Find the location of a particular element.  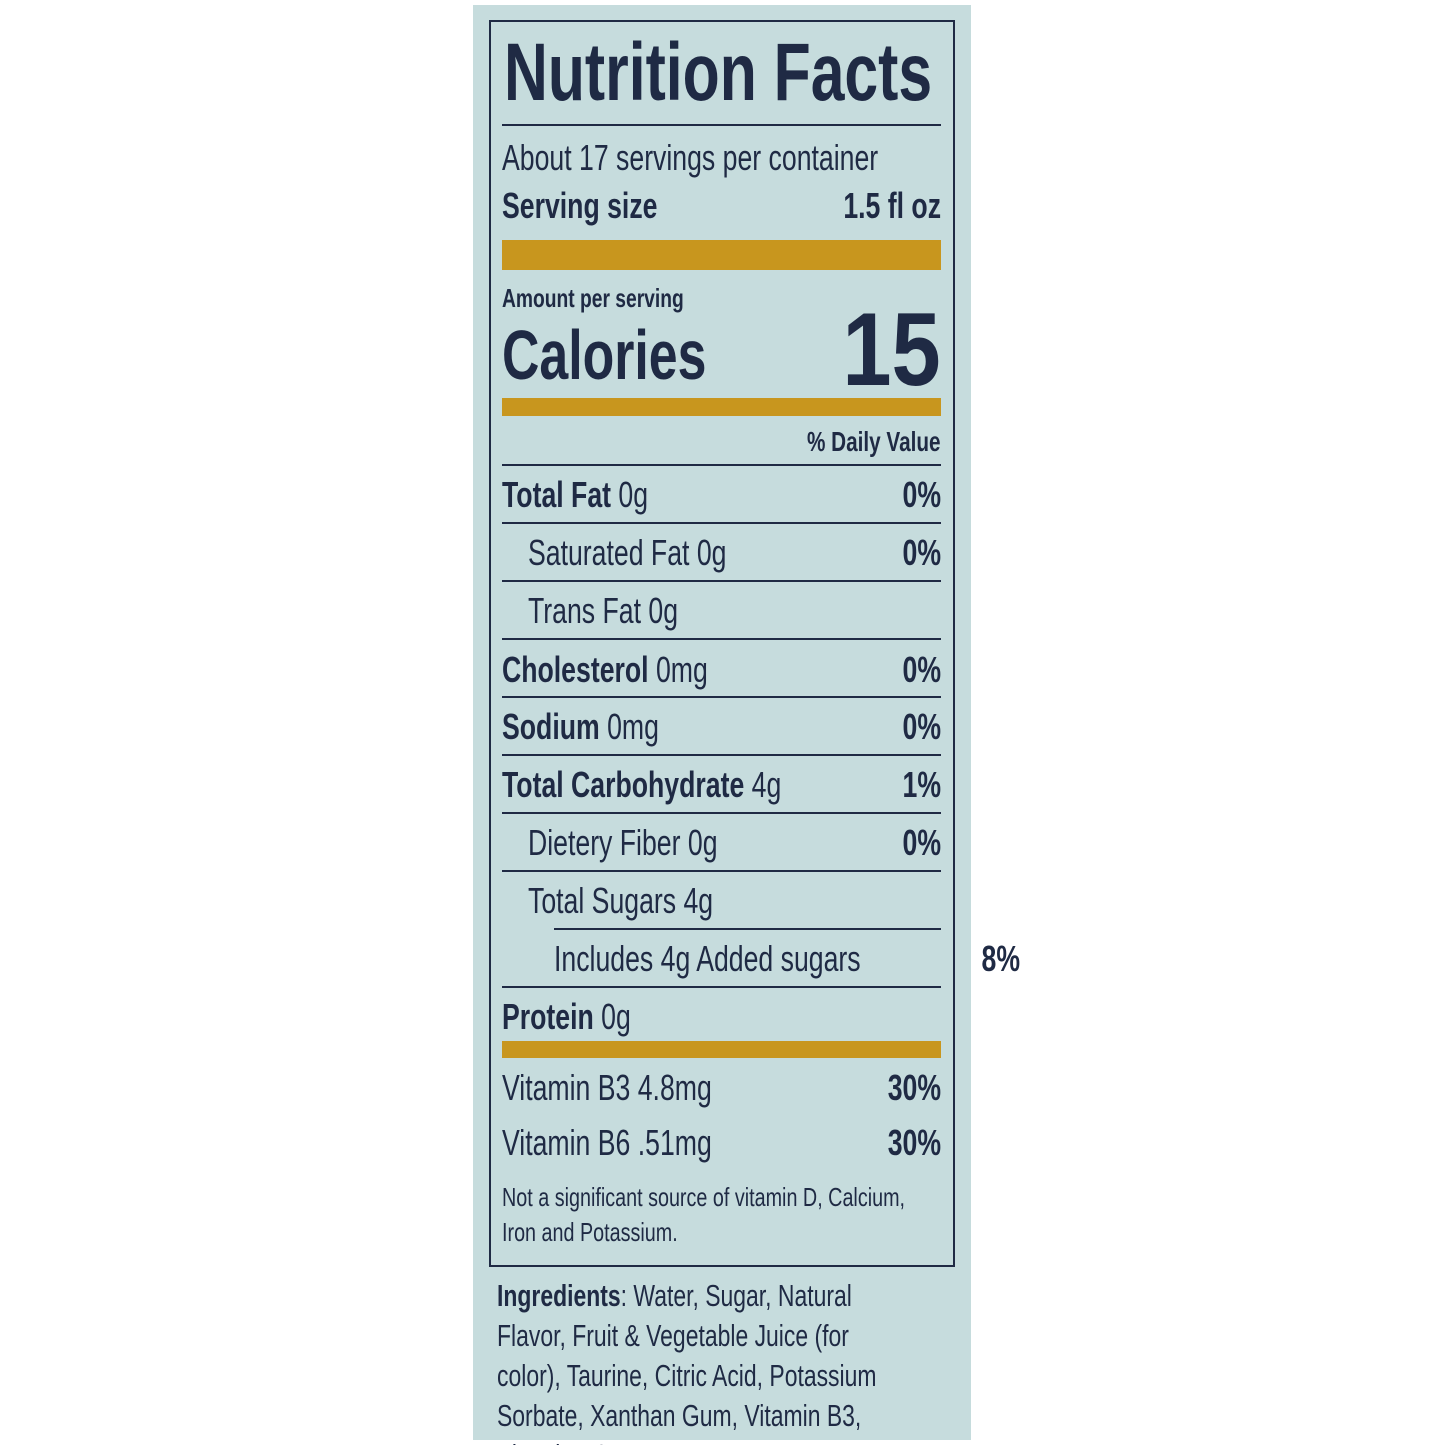

calories-row: Calories 15 is located at coordinates (721, 350).